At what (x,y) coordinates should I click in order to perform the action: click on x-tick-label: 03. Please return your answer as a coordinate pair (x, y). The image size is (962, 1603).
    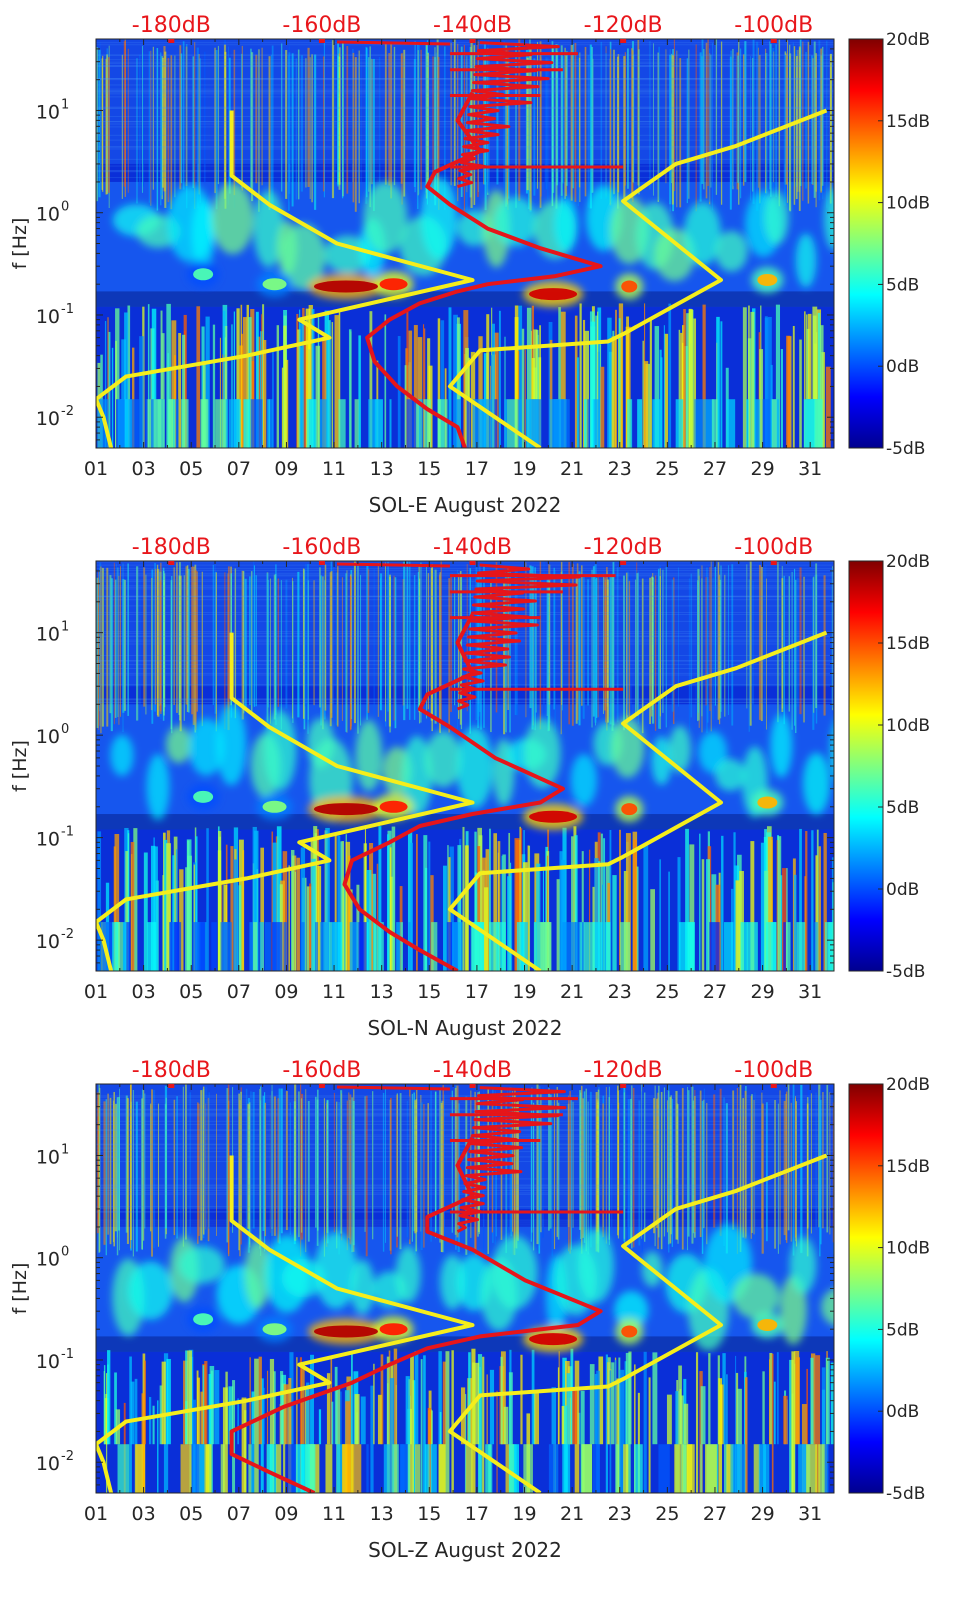
    Looking at the image, I should click on (144, 992).